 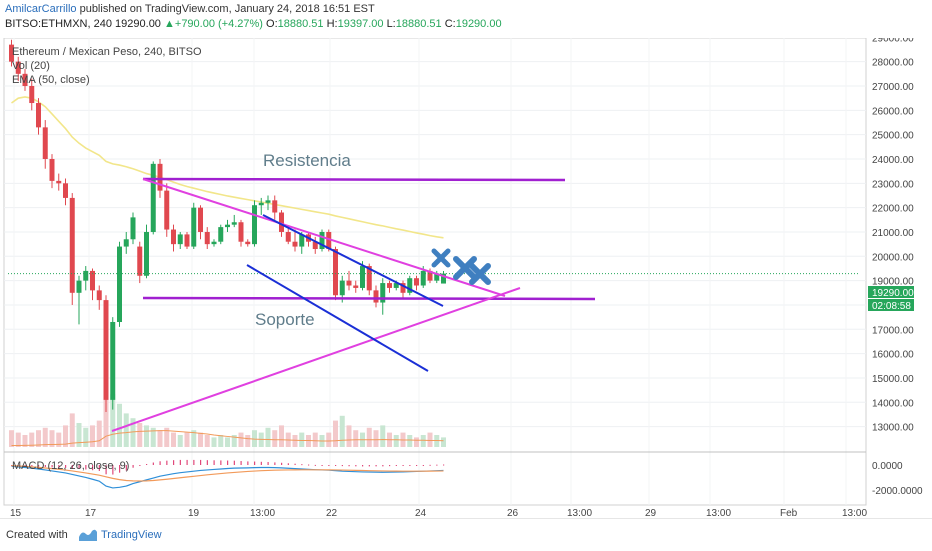 What do you see at coordinates (893, 257) in the screenshot?
I see `price-tick-label: 20000.00` at bounding box center [893, 257].